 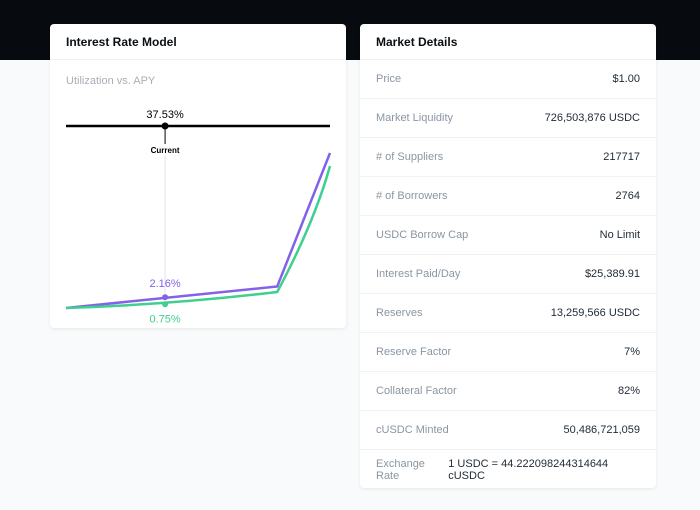 I want to click on detail-label: USDC Borrow Cap, so click(x=422, y=235).